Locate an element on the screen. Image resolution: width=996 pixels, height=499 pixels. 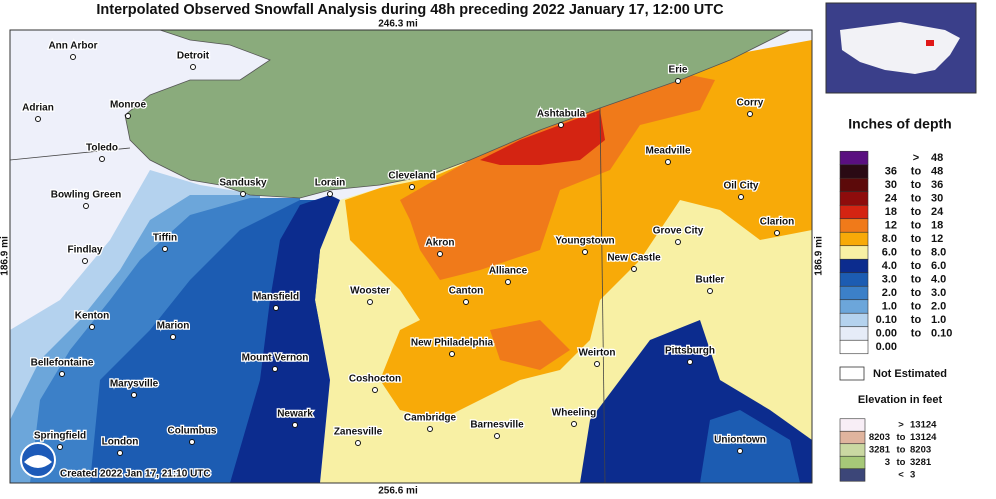
city-label: Toledo is located at coordinates (102, 148).